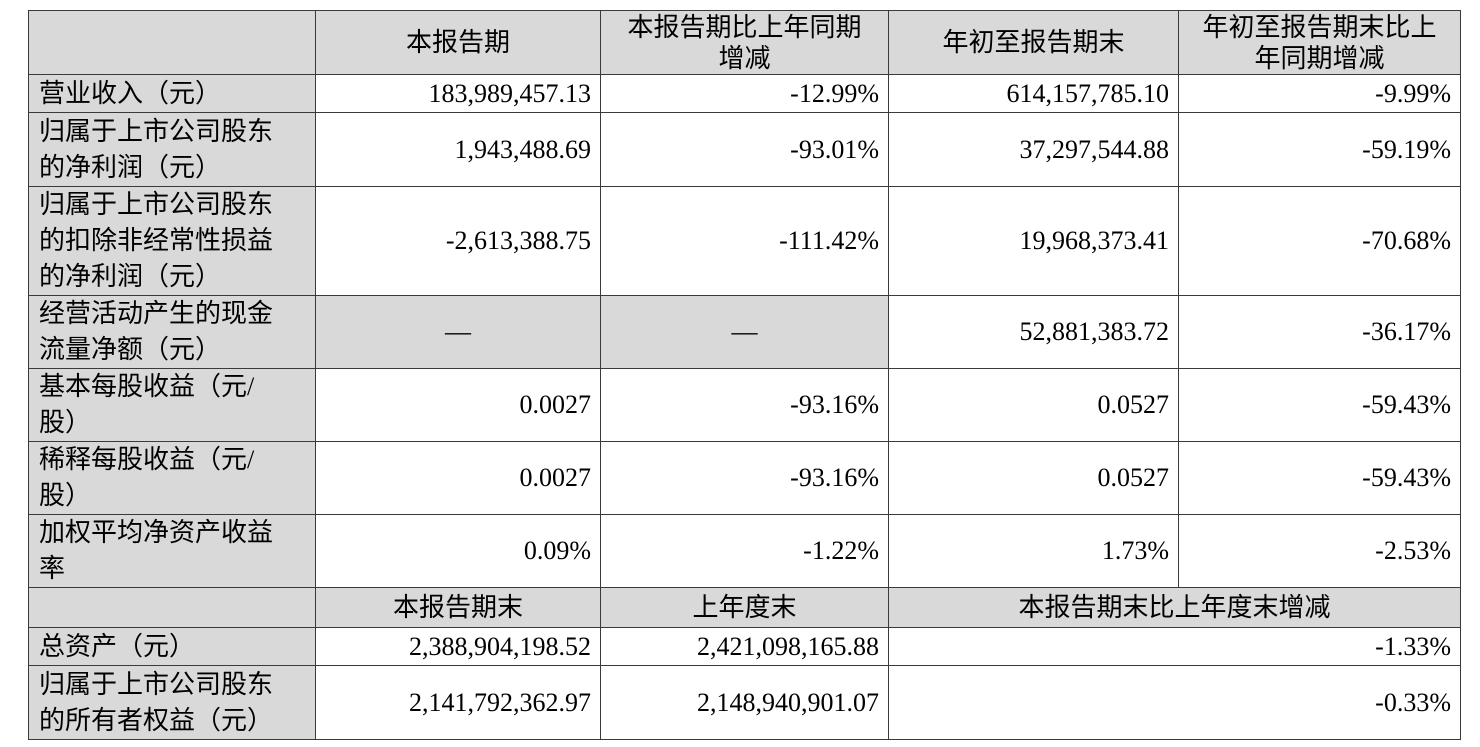 The height and width of the screenshot is (747, 1480). Describe the element at coordinates (458, 42) in the screenshot. I see `col-header-current-period: 本报告期` at that location.